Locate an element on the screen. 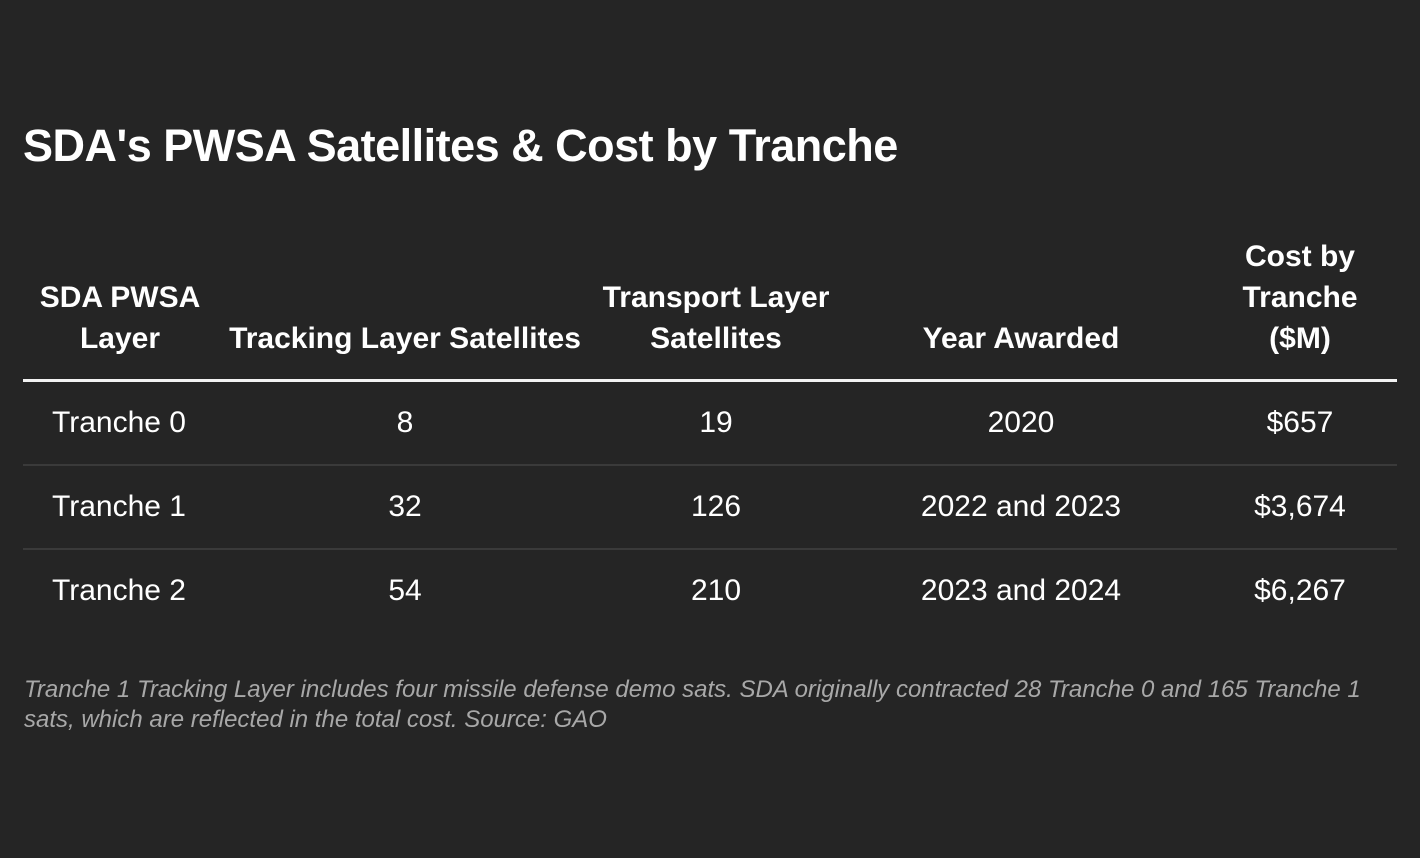 The width and height of the screenshot is (1420, 858). cell-transport: 19 is located at coordinates (716, 423).